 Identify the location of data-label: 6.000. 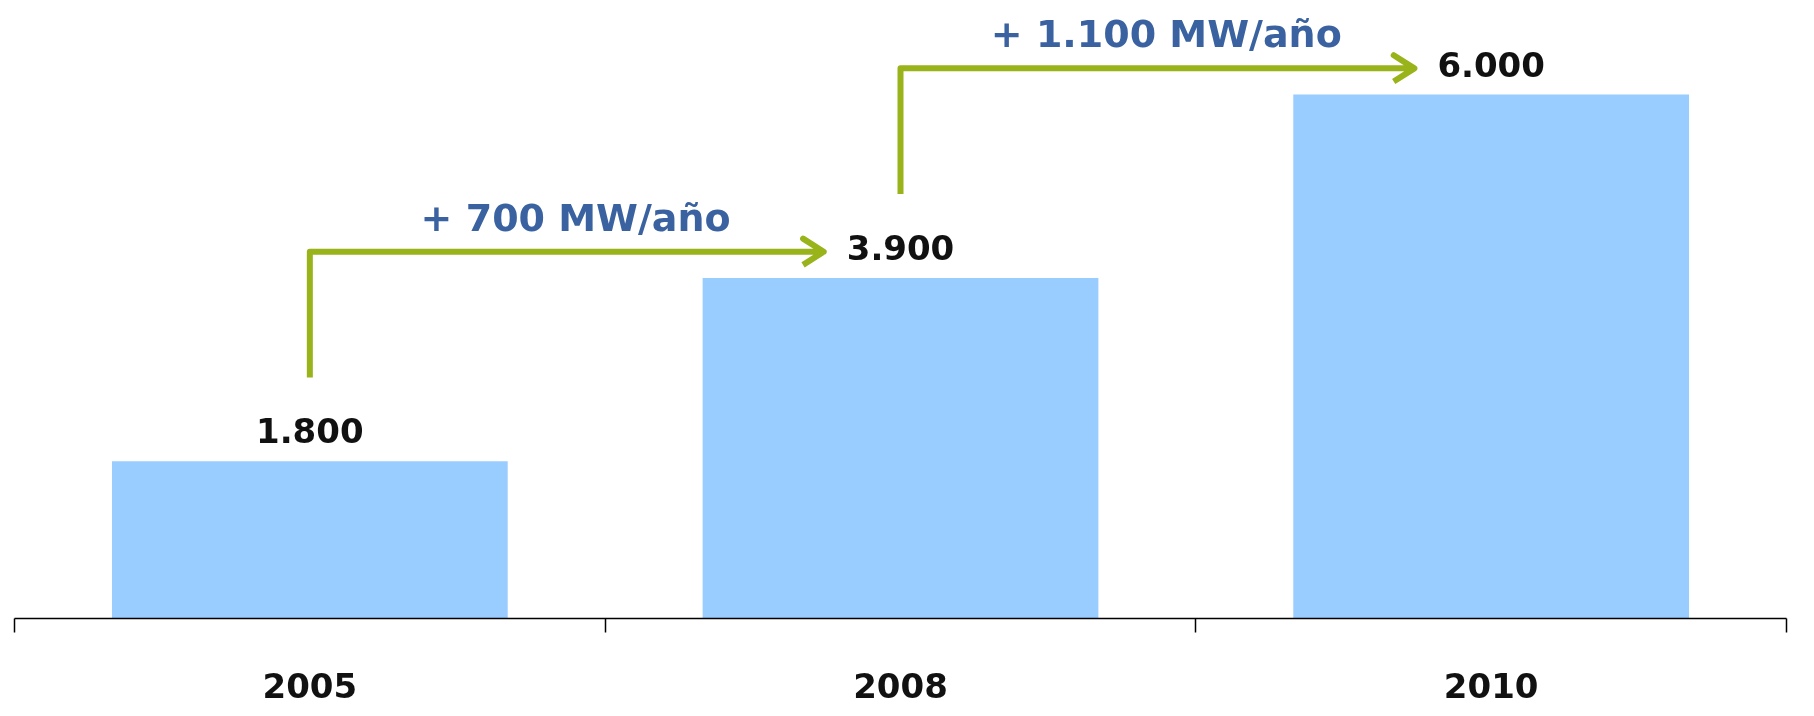
(1491, 64).